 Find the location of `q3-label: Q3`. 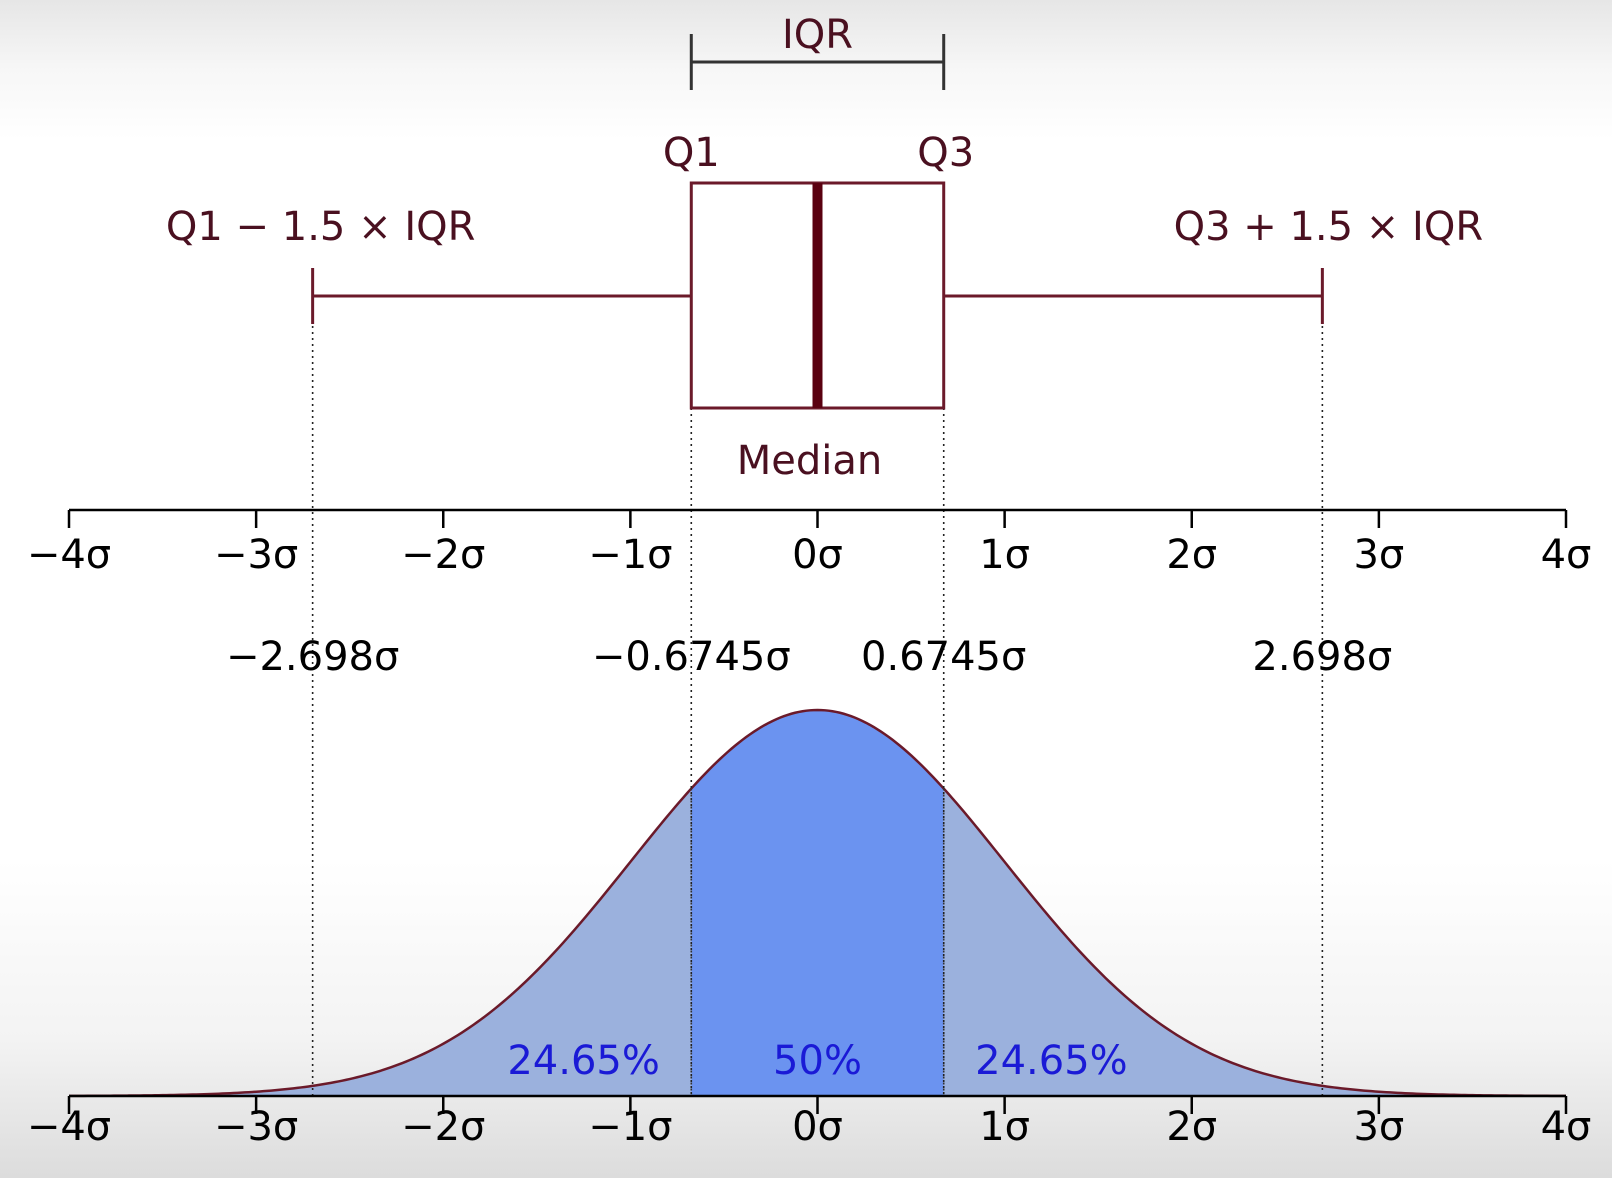

q3-label: Q3 is located at coordinates (945, 153).